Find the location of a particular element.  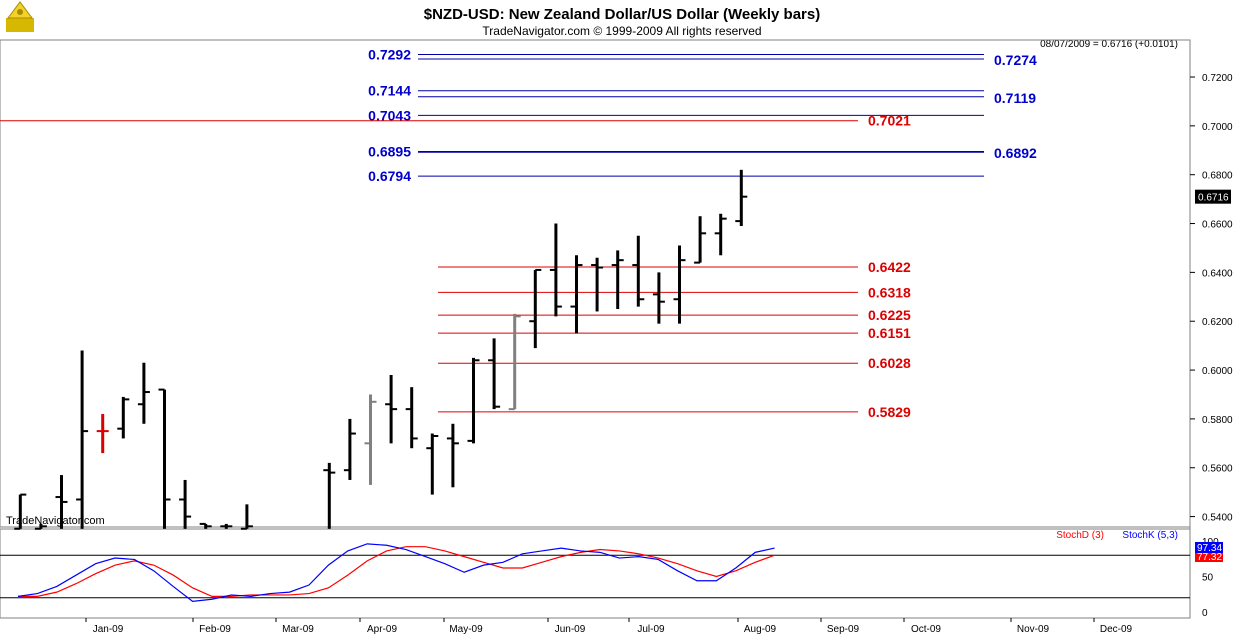

x-tick-label: Nov-09 is located at coordinates (1033, 629).